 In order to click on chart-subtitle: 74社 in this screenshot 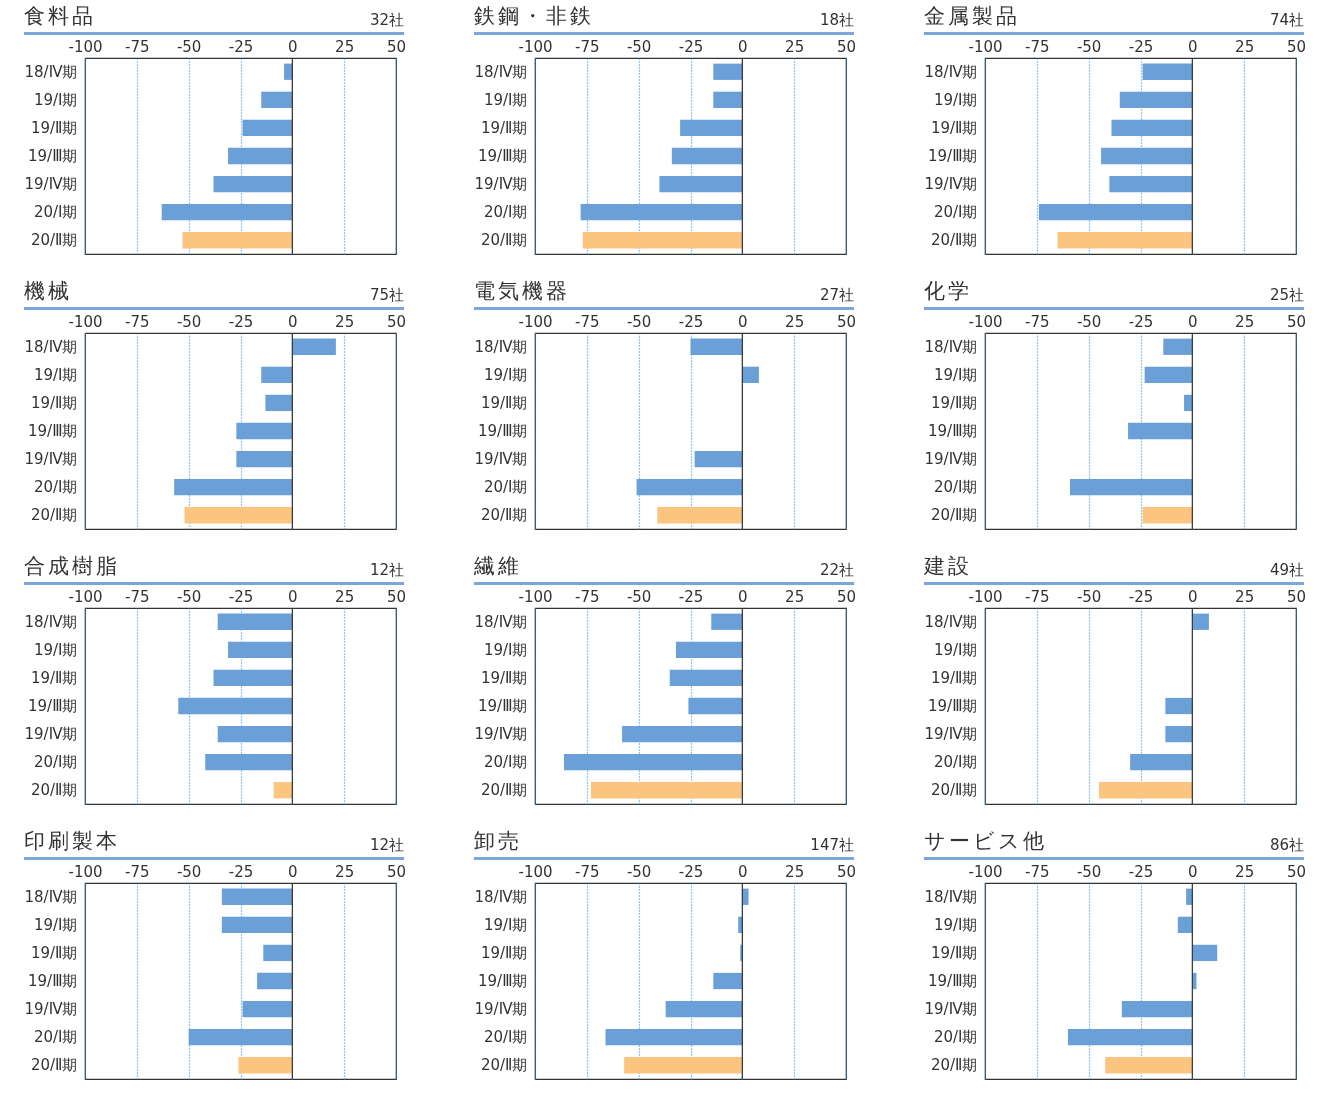, I will do `click(1286, 20)`.